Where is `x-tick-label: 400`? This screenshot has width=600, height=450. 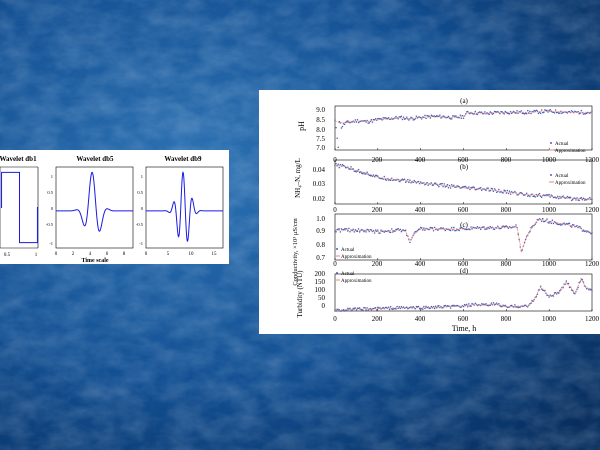 x-tick-label: 400 is located at coordinates (420, 210).